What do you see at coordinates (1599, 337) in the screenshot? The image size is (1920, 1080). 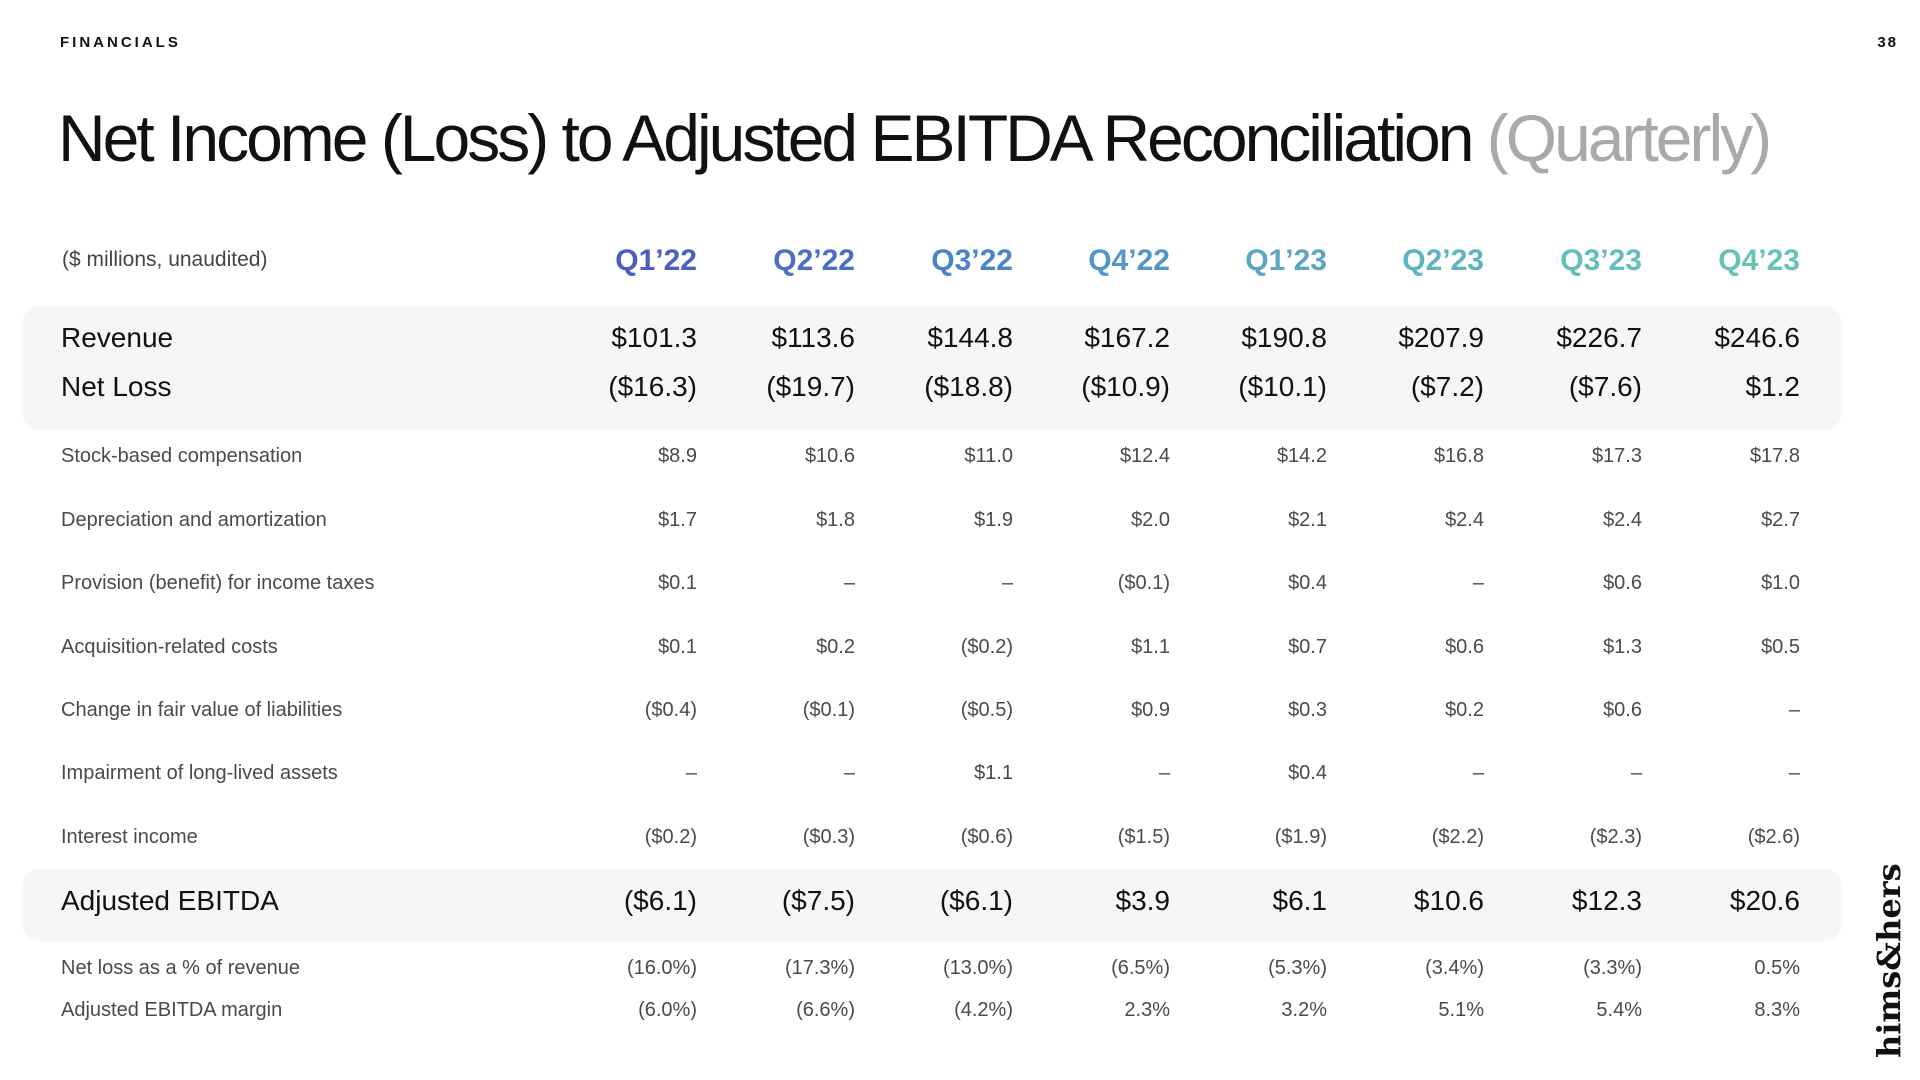 I see `table-cell: $226.7` at bounding box center [1599, 337].